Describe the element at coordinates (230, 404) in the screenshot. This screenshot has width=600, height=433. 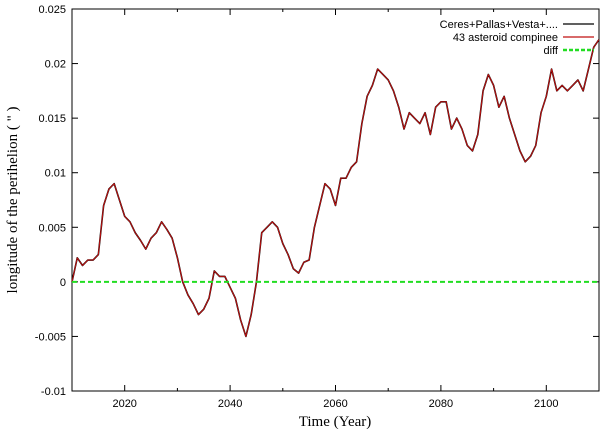
I see `x-tick-label: 2040` at that location.